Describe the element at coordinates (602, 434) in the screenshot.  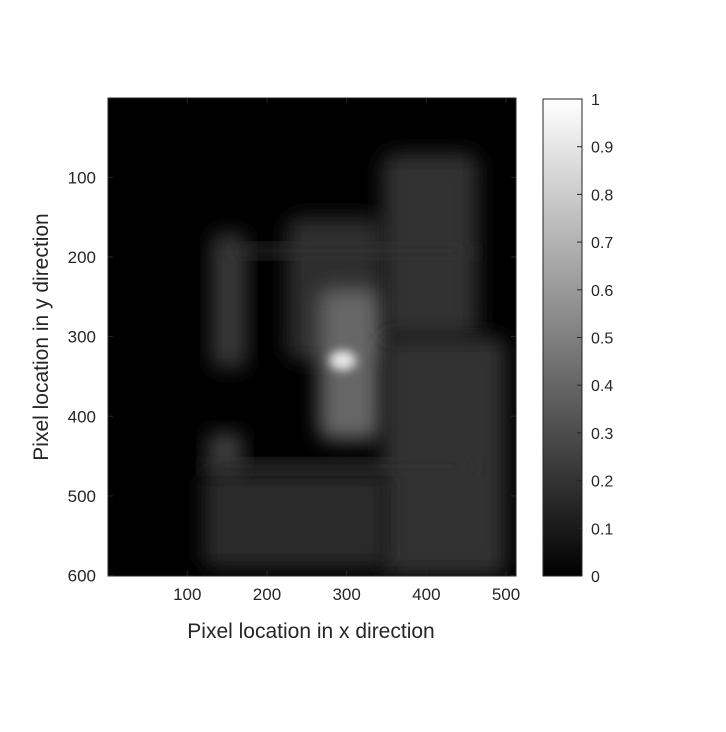
I see `colorbar-tick-label: 0.3` at that location.